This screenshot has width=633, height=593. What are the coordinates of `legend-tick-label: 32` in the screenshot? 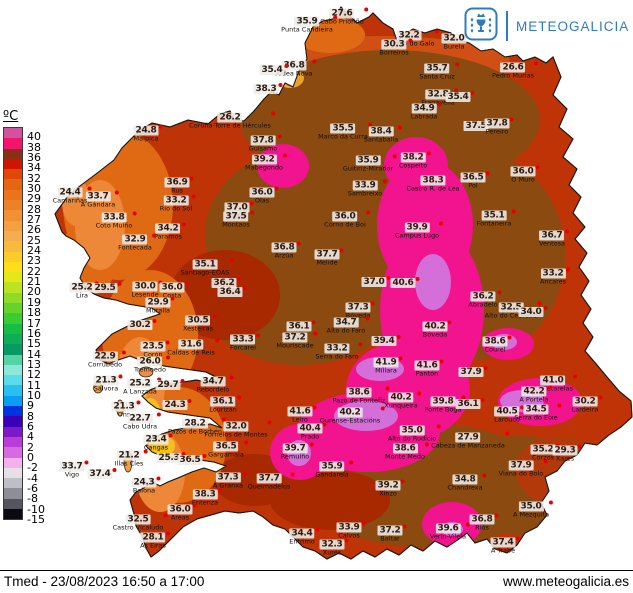 It's located at (34, 178).